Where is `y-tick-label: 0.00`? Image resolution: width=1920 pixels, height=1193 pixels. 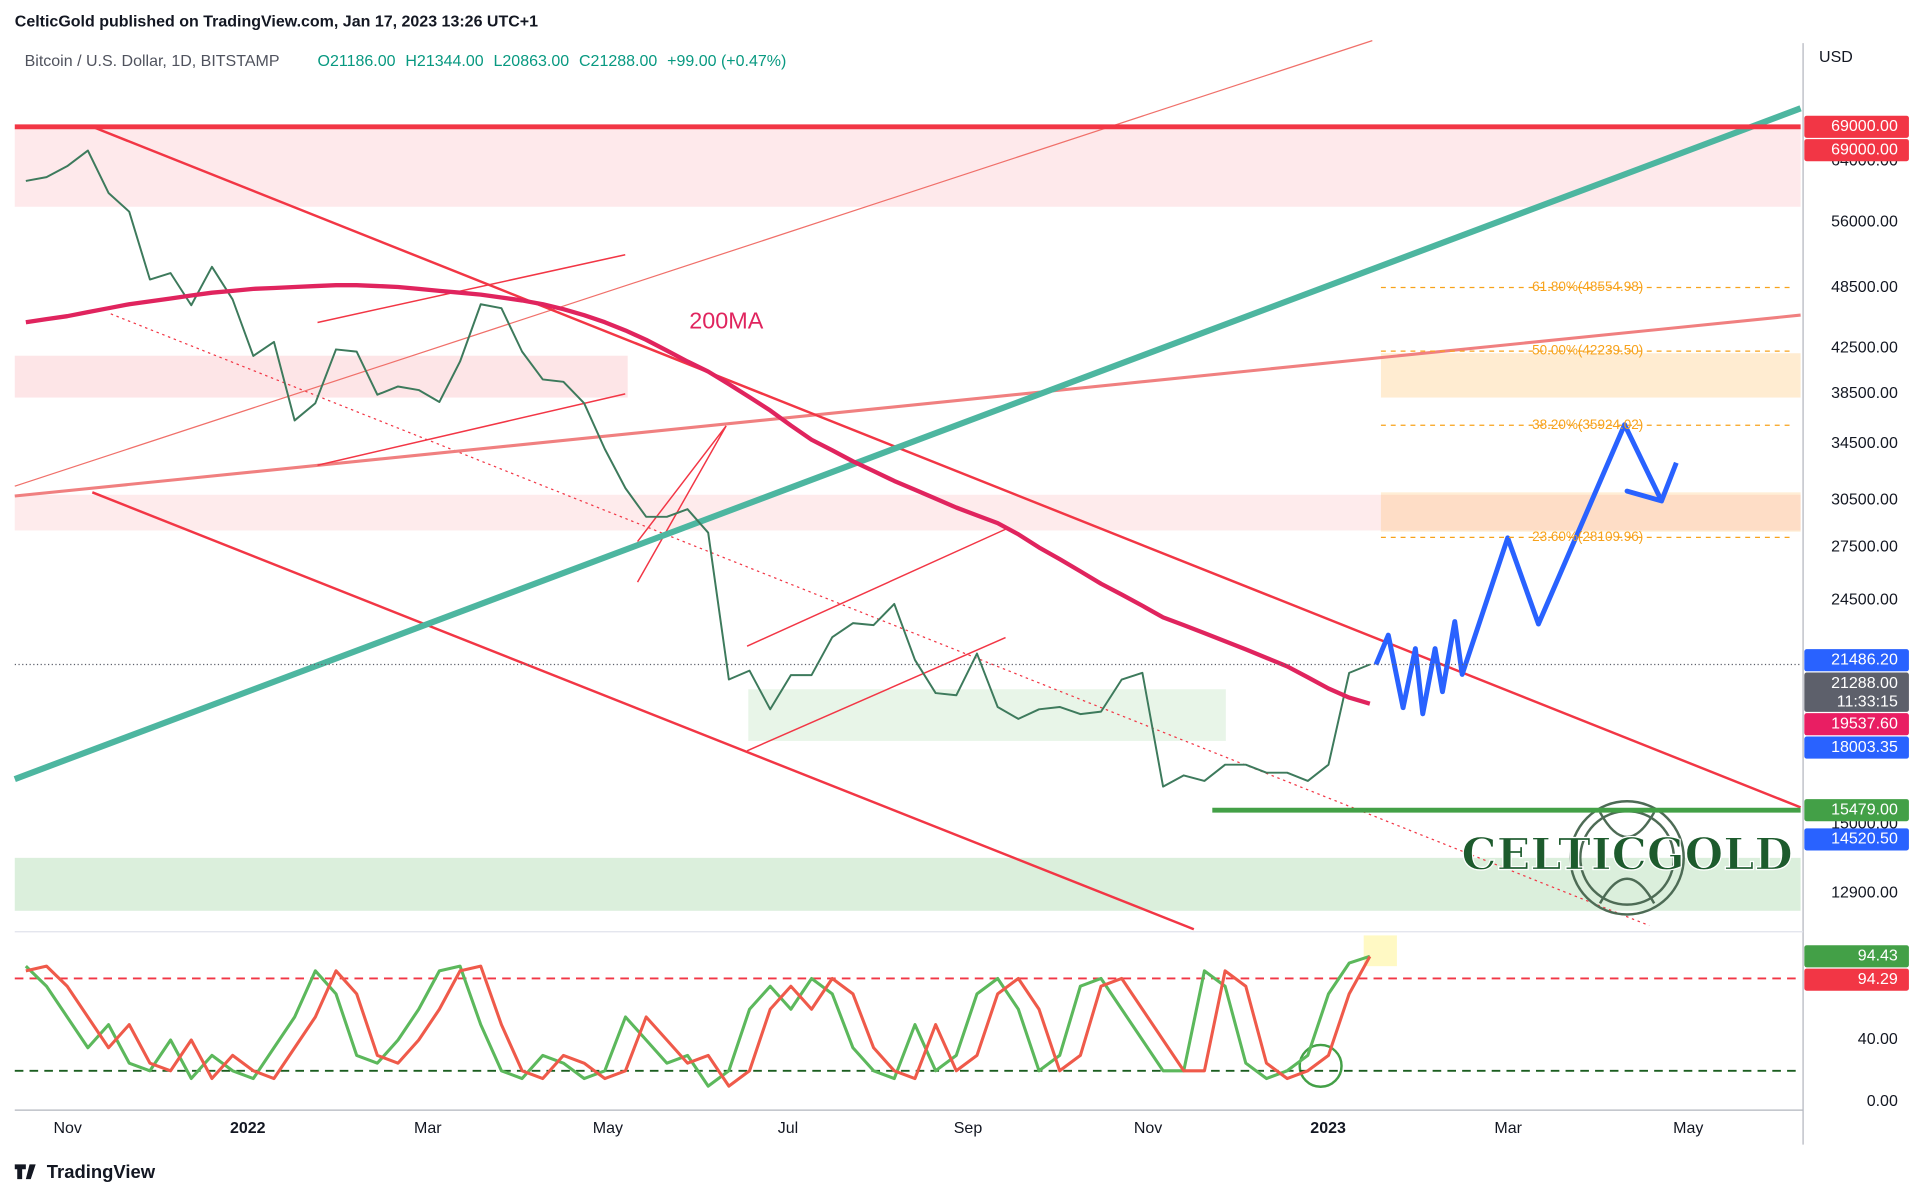 y-tick-label: 0.00 is located at coordinates (1882, 1101).